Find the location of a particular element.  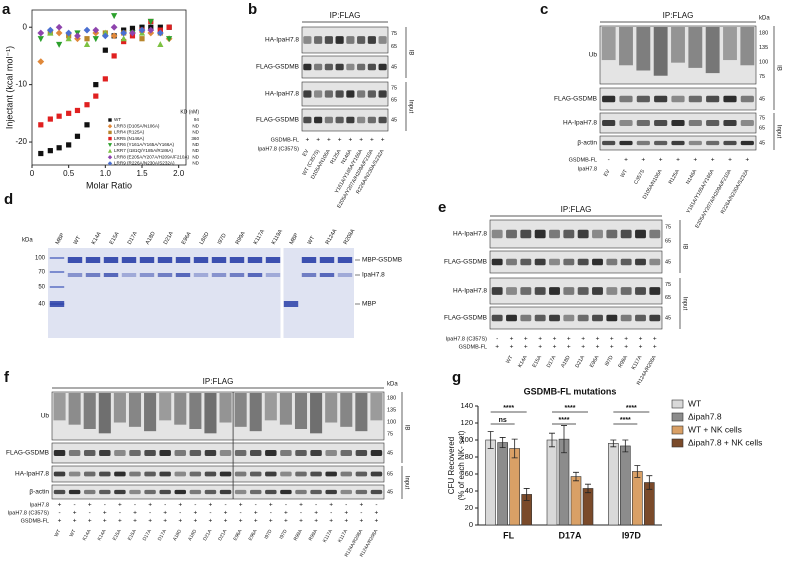

x-tick-label: D17A is located at coordinates (570, 535).